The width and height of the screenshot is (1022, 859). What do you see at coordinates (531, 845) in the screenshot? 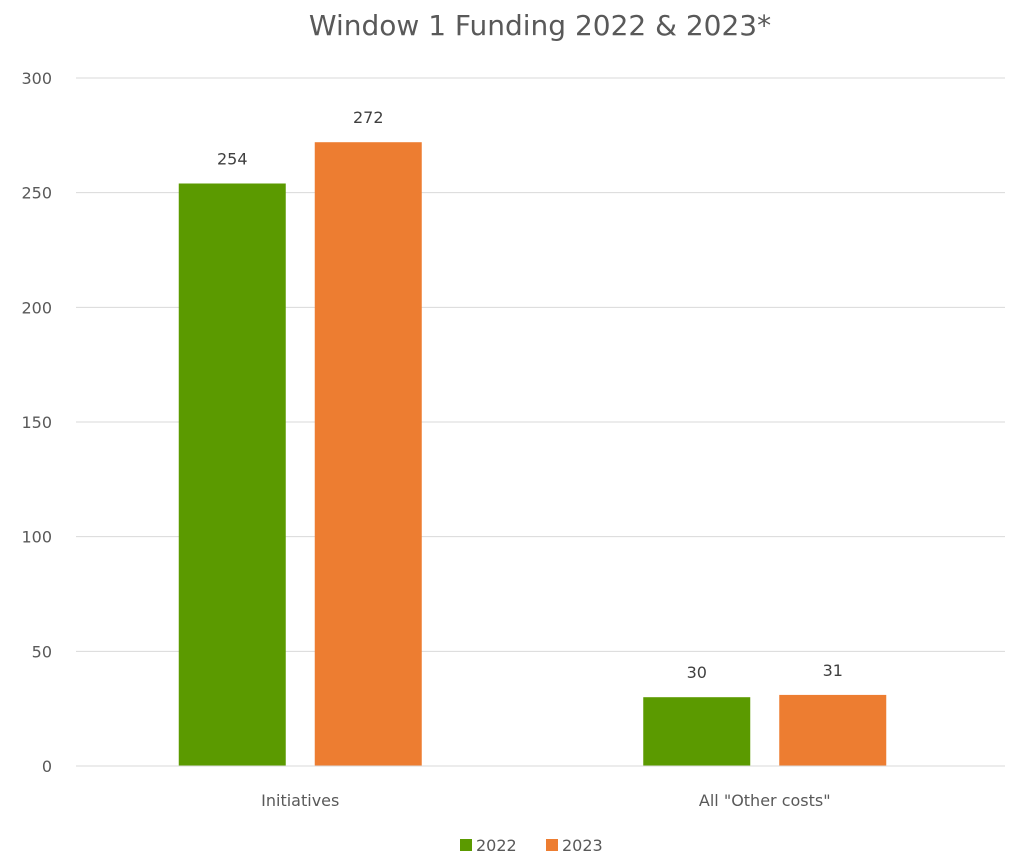
I see `legend: 2022 2023` at bounding box center [531, 845].